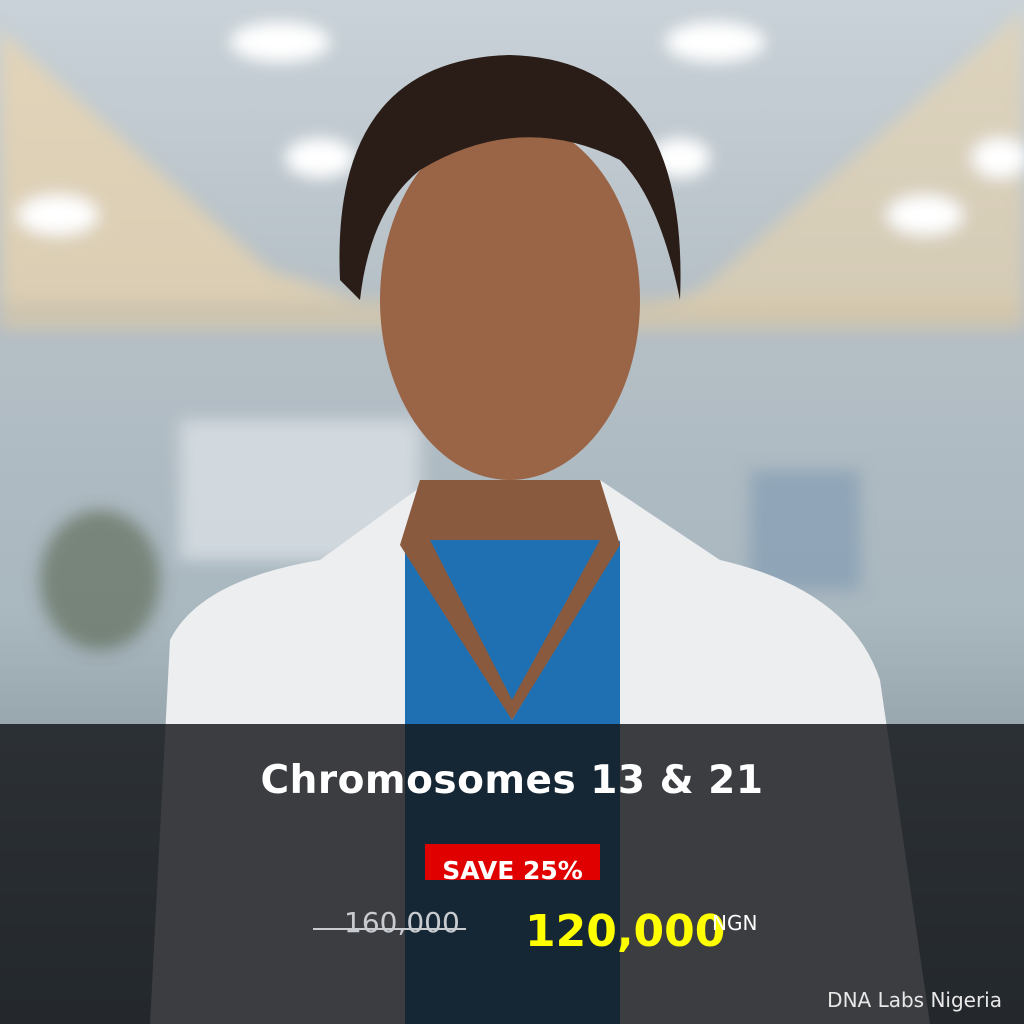 The height and width of the screenshot is (1024, 1024). What do you see at coordinates (914, 1000) in the screenshot?
I see `brand-watermark: DNA Labs Nigeria` at bounding box center [914, 1000].